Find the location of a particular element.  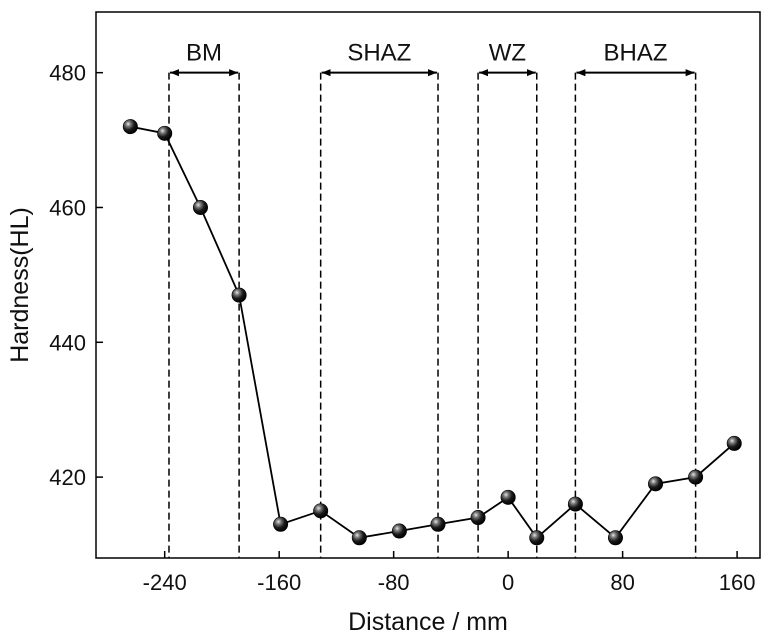

x-tick-label: -80 is located at coordinates (394, 582).